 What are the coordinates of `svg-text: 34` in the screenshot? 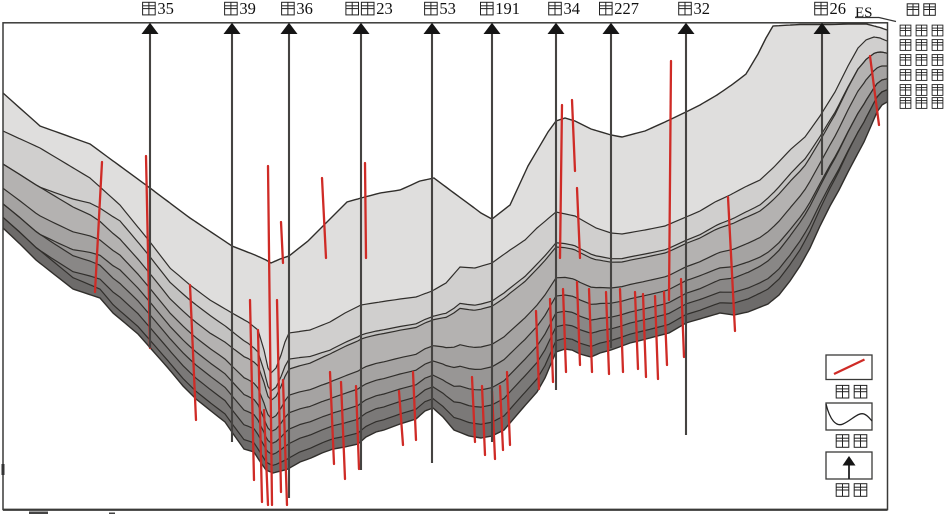 It's located at (572, 9).